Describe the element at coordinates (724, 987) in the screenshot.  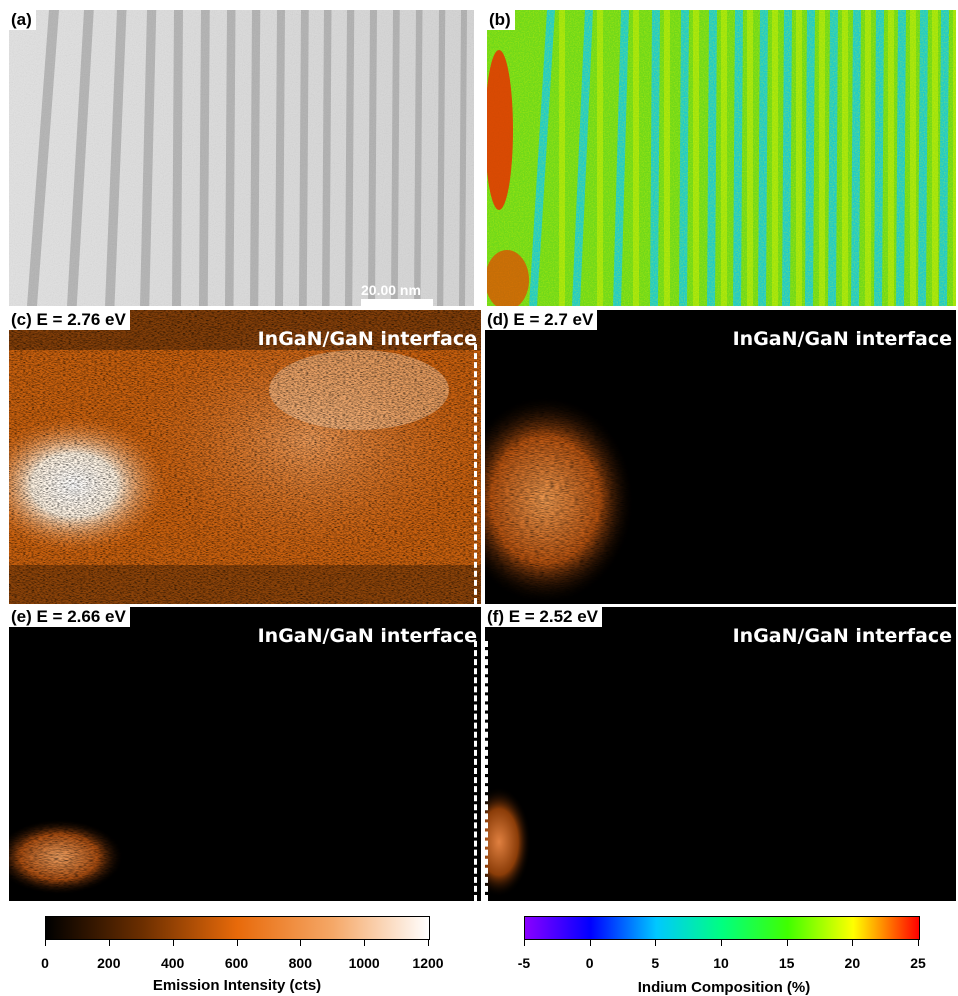
I see `indium-colorbar-title: Indium Composition (%)` at that location.